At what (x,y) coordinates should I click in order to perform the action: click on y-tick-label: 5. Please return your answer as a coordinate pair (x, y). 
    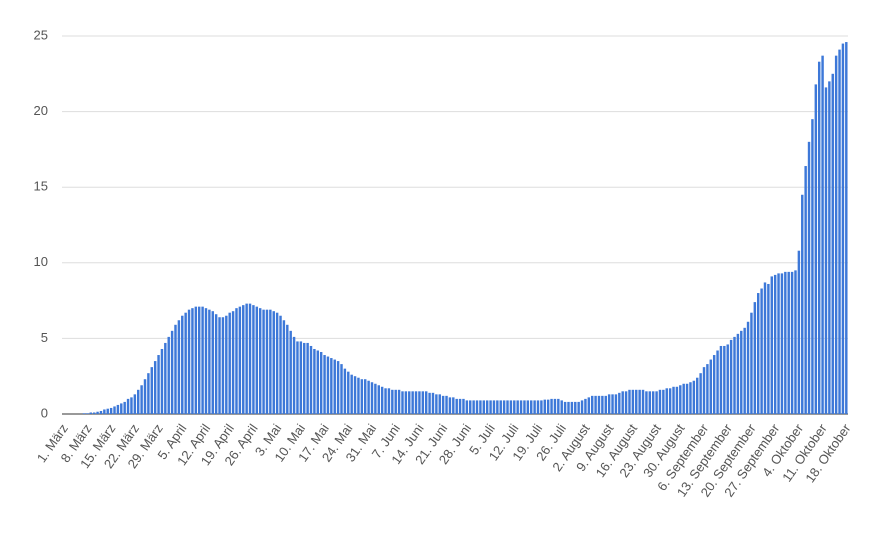
    Looking at the image, I should click on (44, 337).